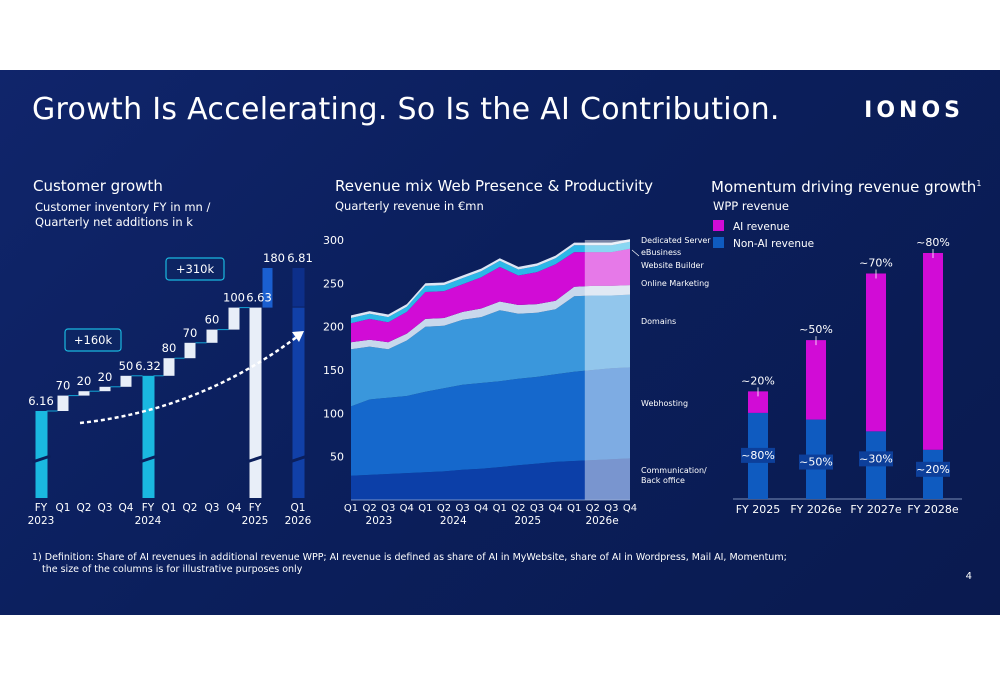 The image size is (1000, 685). Describe the element at coordinates (379, 521) in the screenshot. I see `revenue-mix-year-label: 2023` at that location.